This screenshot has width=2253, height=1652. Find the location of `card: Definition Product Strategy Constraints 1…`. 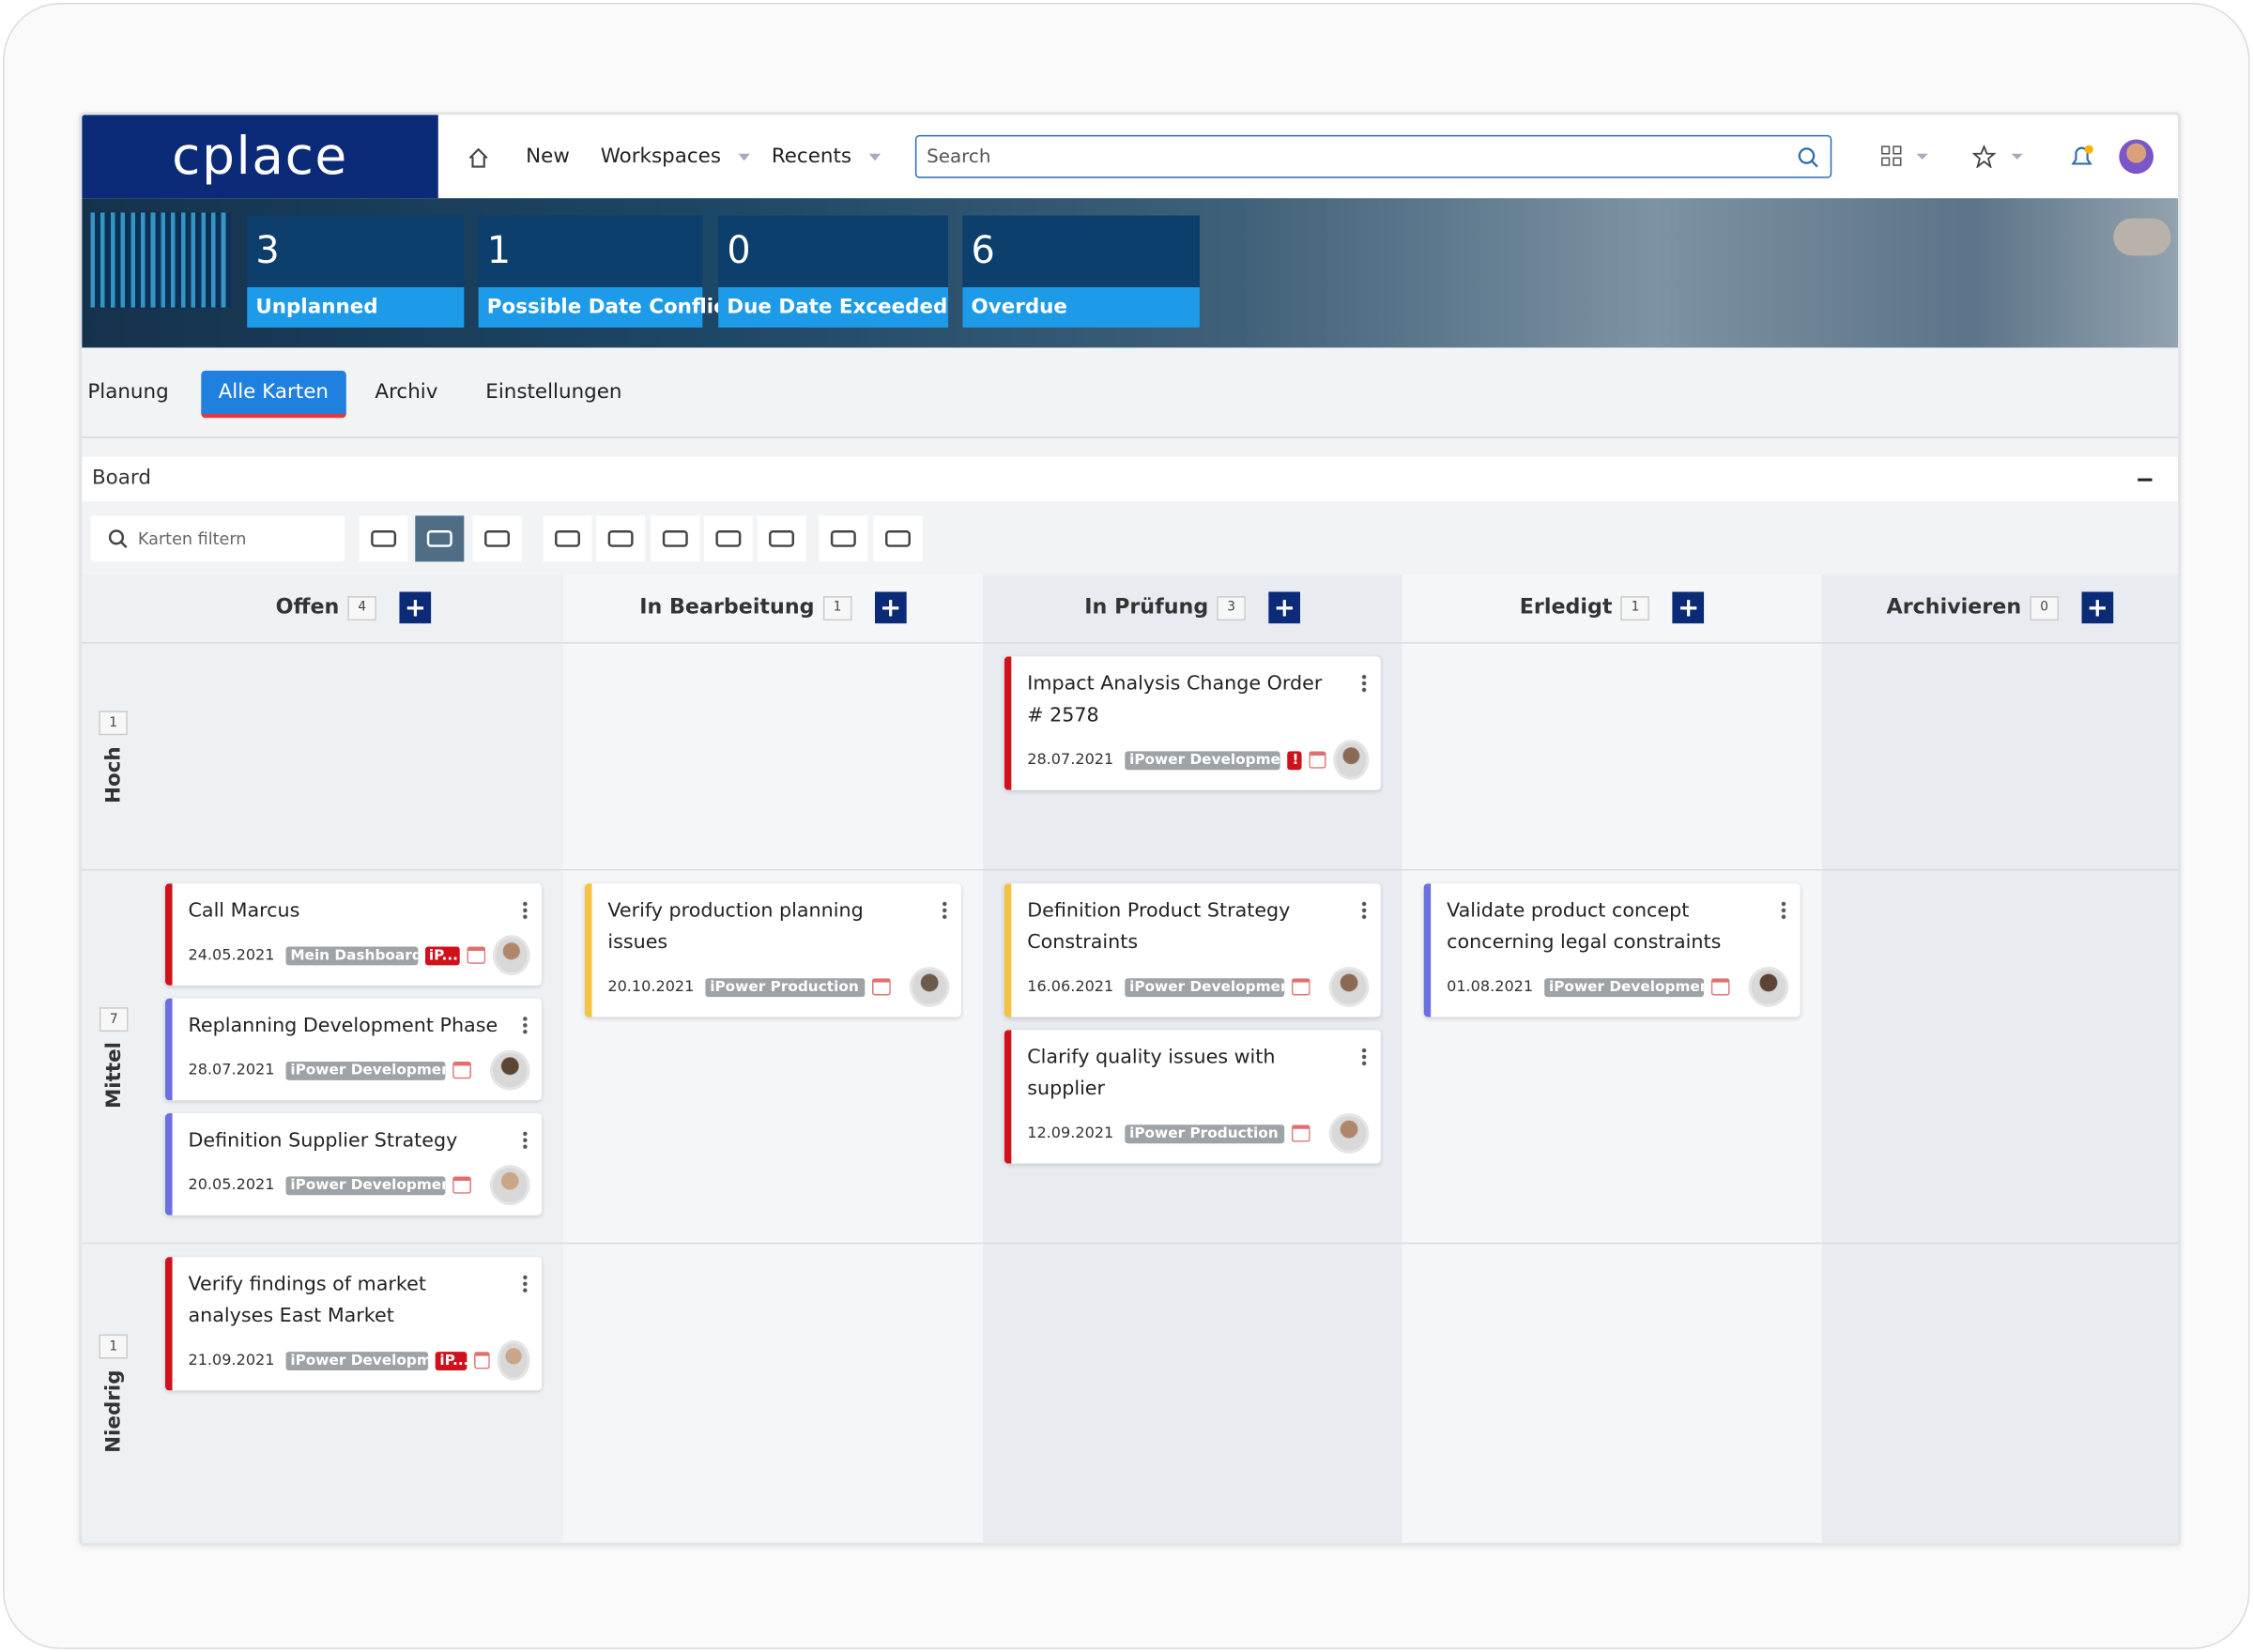

card: Definition Product Strategy Constraints 1… is located at coordinates (1192, 950).